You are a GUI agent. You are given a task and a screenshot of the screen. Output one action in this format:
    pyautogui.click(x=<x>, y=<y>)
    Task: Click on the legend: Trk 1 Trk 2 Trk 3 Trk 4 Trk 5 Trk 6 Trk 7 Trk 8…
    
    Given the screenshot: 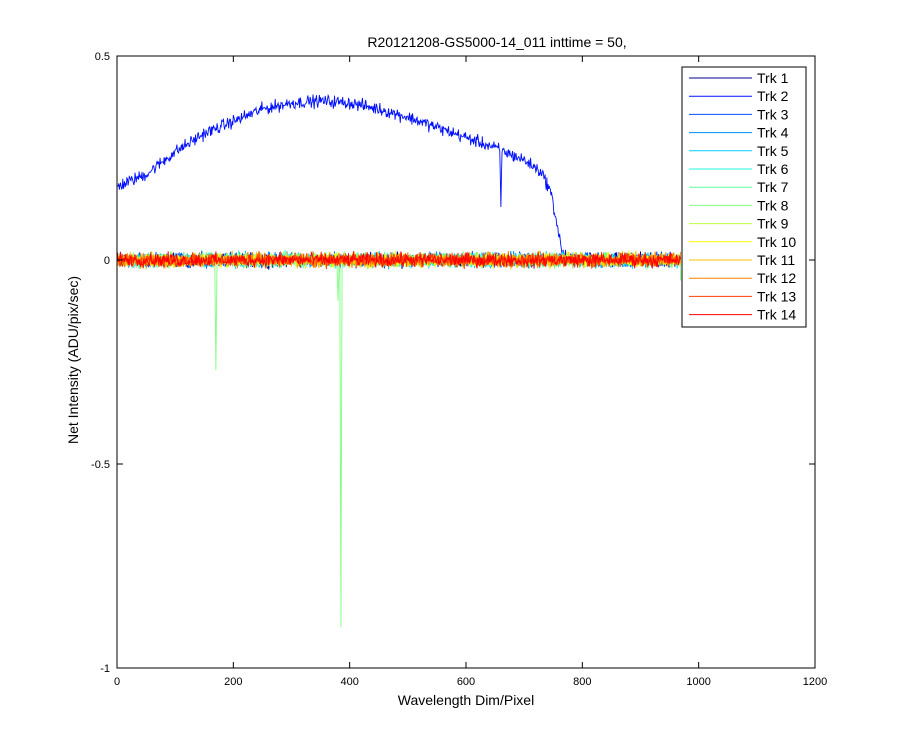 What is the action you would take?
    pyautogui.click(x=744, y=197)
    